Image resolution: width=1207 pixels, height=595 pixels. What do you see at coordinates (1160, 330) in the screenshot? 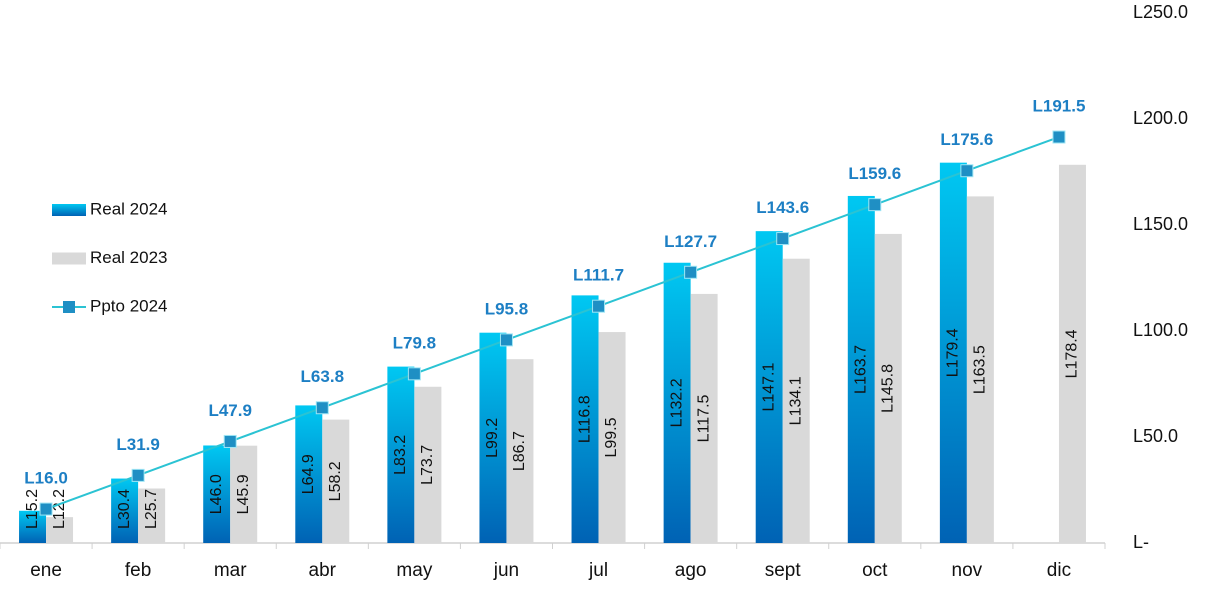
I see `y-tick-label: L100.0` at bounding box center [1160, 330].